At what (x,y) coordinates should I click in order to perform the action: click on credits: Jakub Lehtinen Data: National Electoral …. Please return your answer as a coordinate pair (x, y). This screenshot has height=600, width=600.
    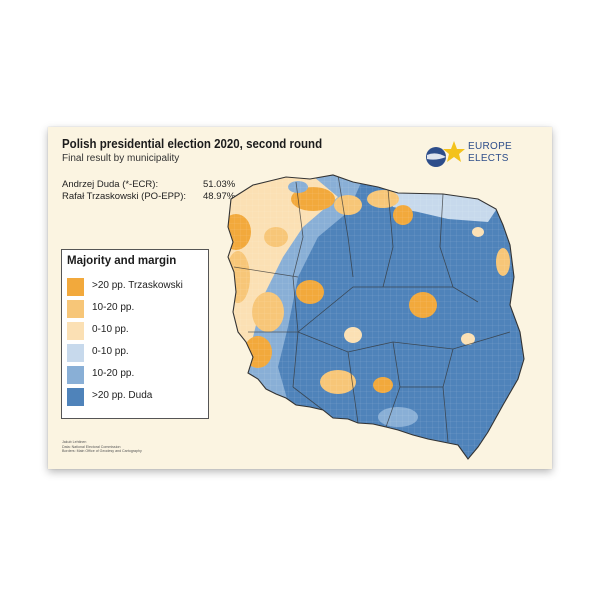
    Looking at the image, I should click on (102, 447).